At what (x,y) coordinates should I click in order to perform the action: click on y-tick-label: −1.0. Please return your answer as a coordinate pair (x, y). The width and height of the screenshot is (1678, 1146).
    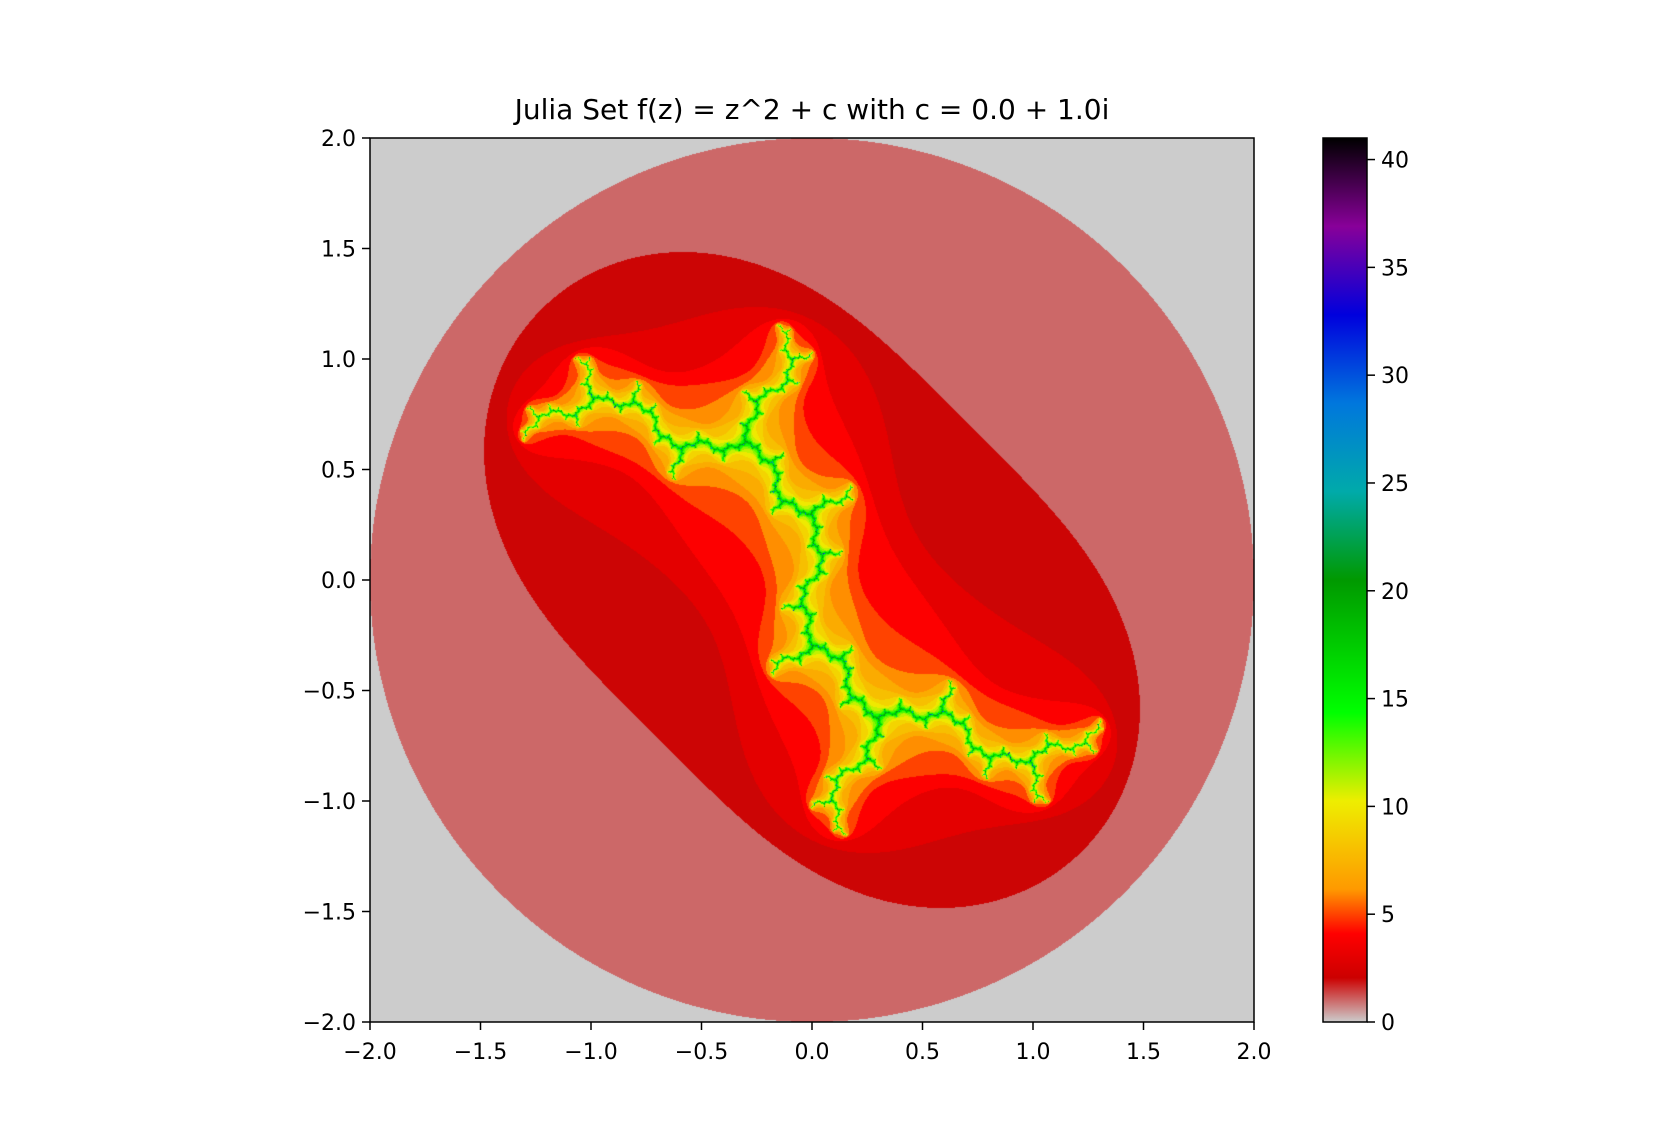
    Looking at the image, I should click on (329, 802).